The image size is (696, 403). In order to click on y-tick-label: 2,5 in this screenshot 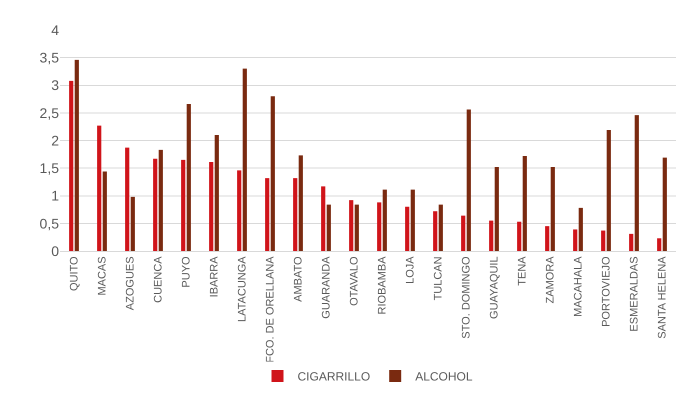, I will do `click(50, 112)`.